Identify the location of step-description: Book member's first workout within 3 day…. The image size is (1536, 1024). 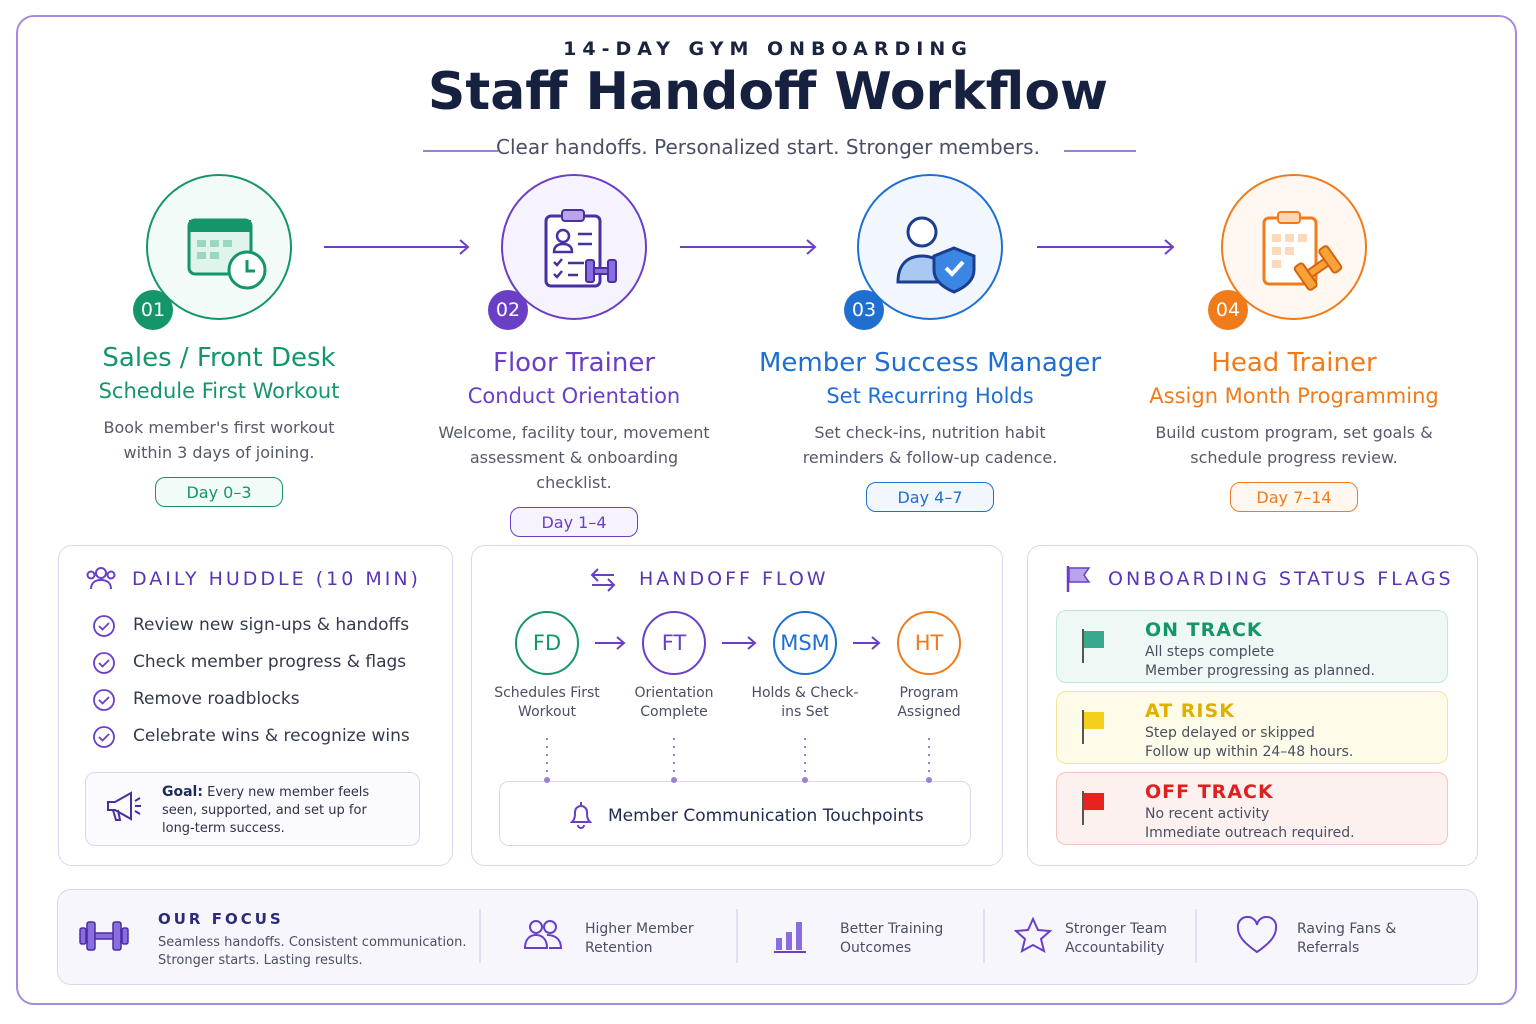
(219, 440).